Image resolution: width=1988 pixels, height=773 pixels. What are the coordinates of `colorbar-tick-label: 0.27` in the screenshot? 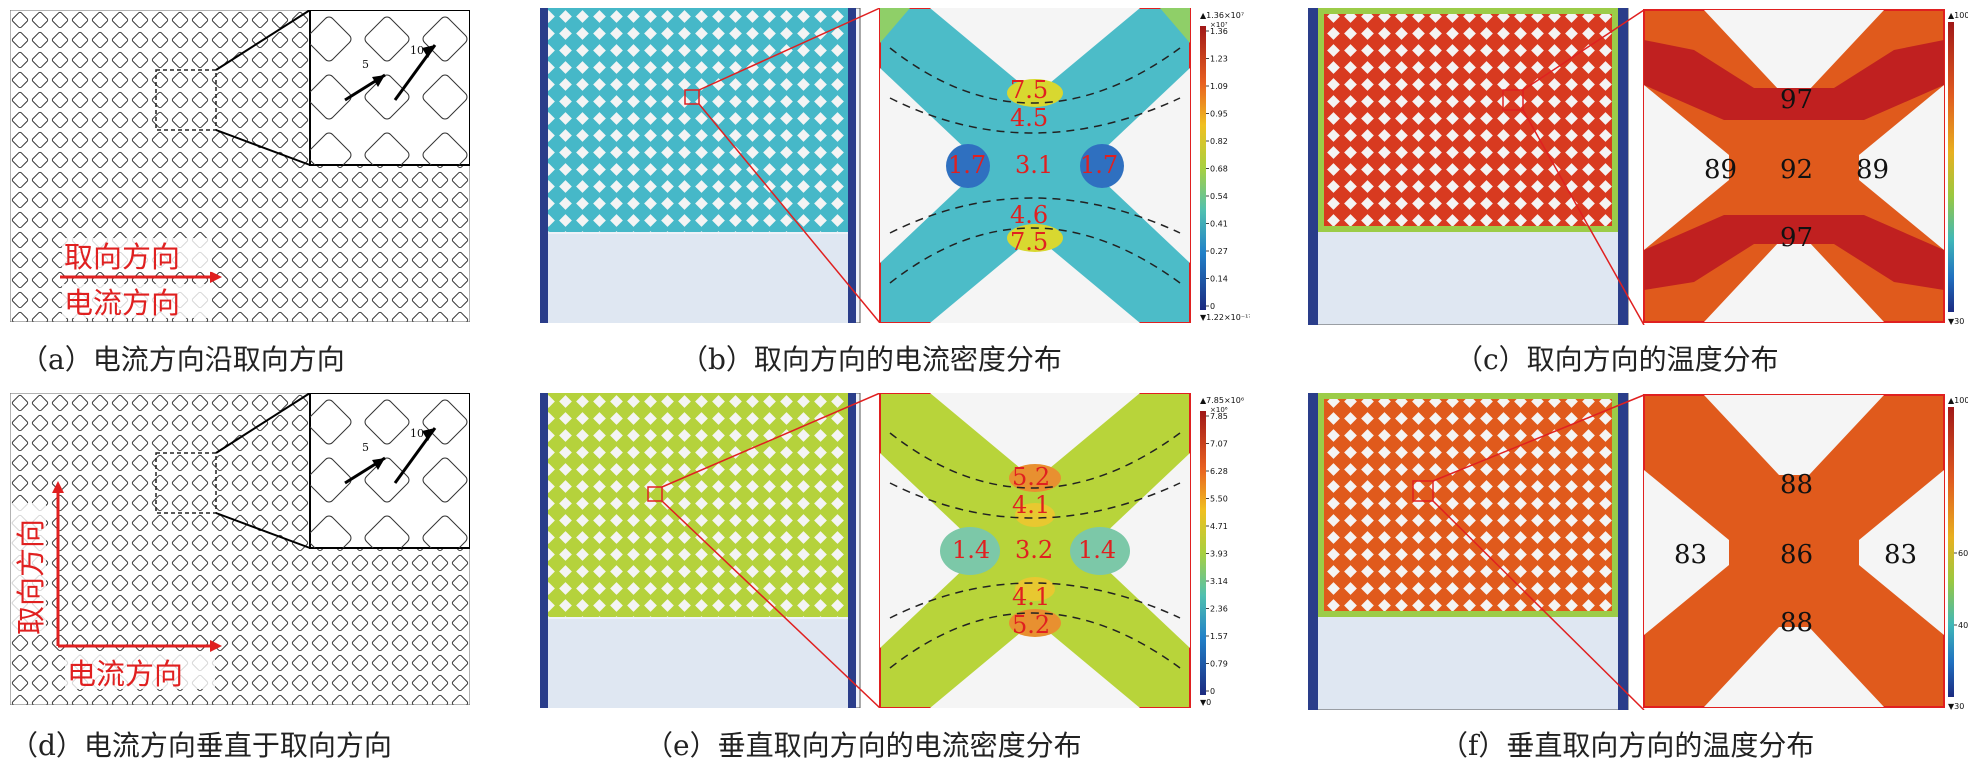 It's located at (1219, 251).